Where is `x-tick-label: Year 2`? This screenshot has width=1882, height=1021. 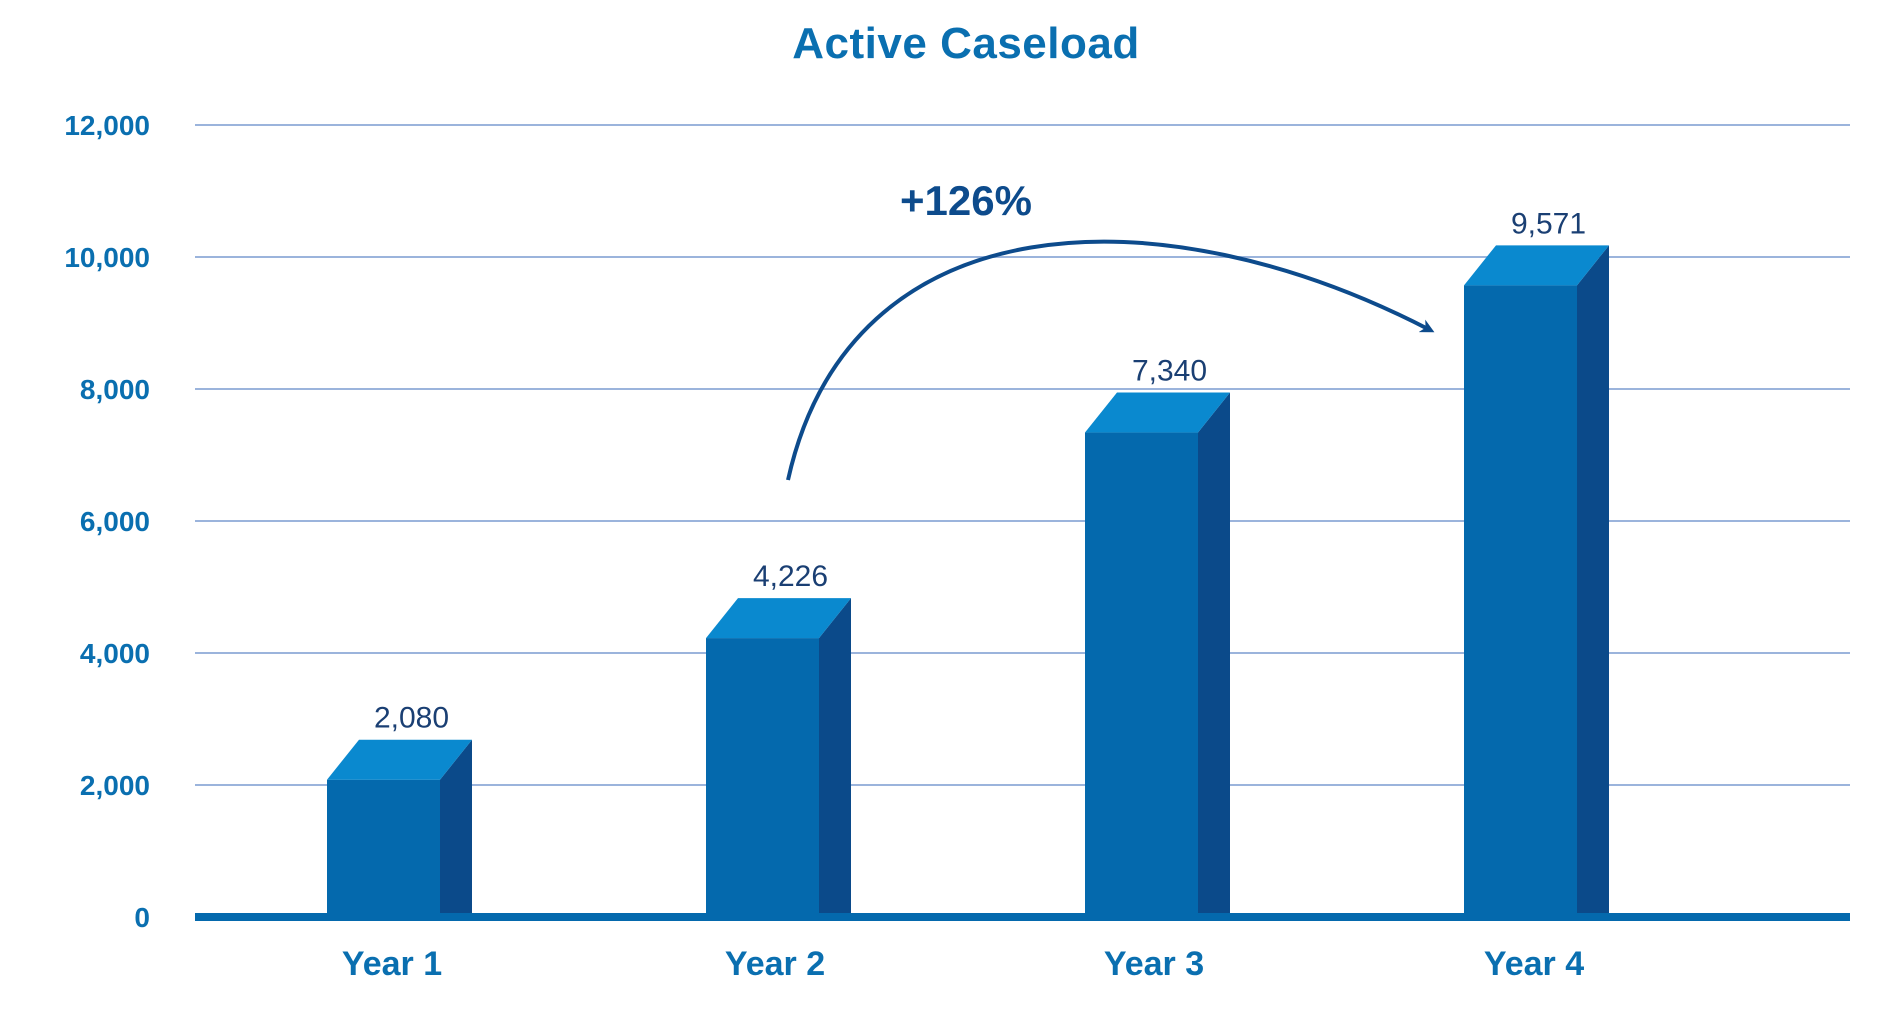 x-tick-label: Year 2 is located at coordinates (775, 964).